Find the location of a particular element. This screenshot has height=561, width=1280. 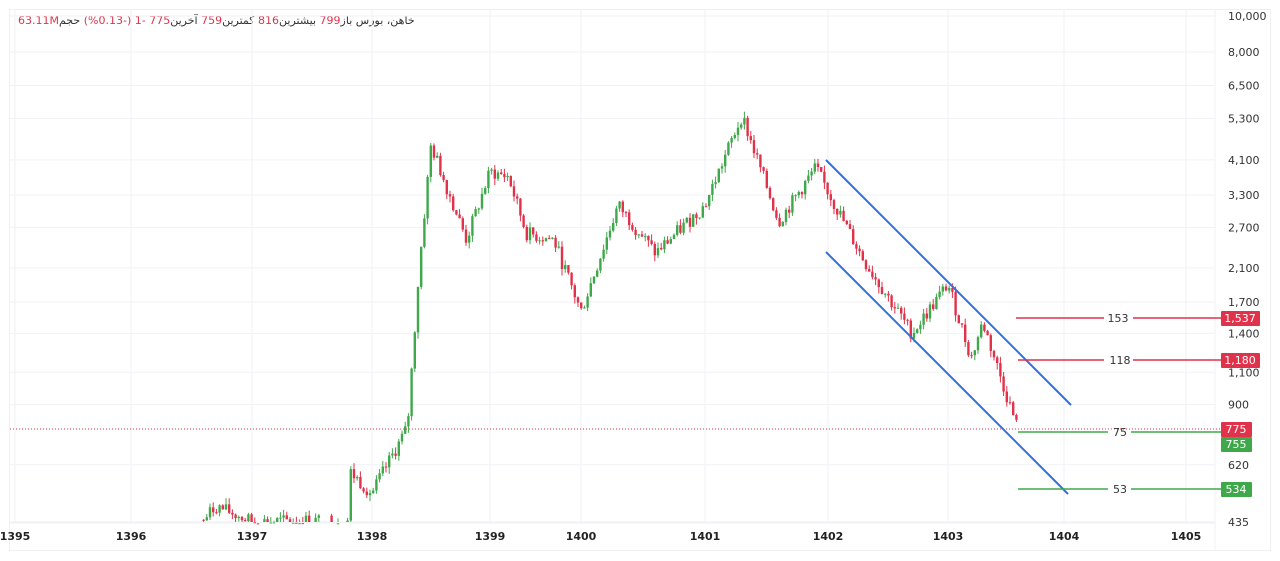

channel-upper-line is located at coordinates (948, 282).